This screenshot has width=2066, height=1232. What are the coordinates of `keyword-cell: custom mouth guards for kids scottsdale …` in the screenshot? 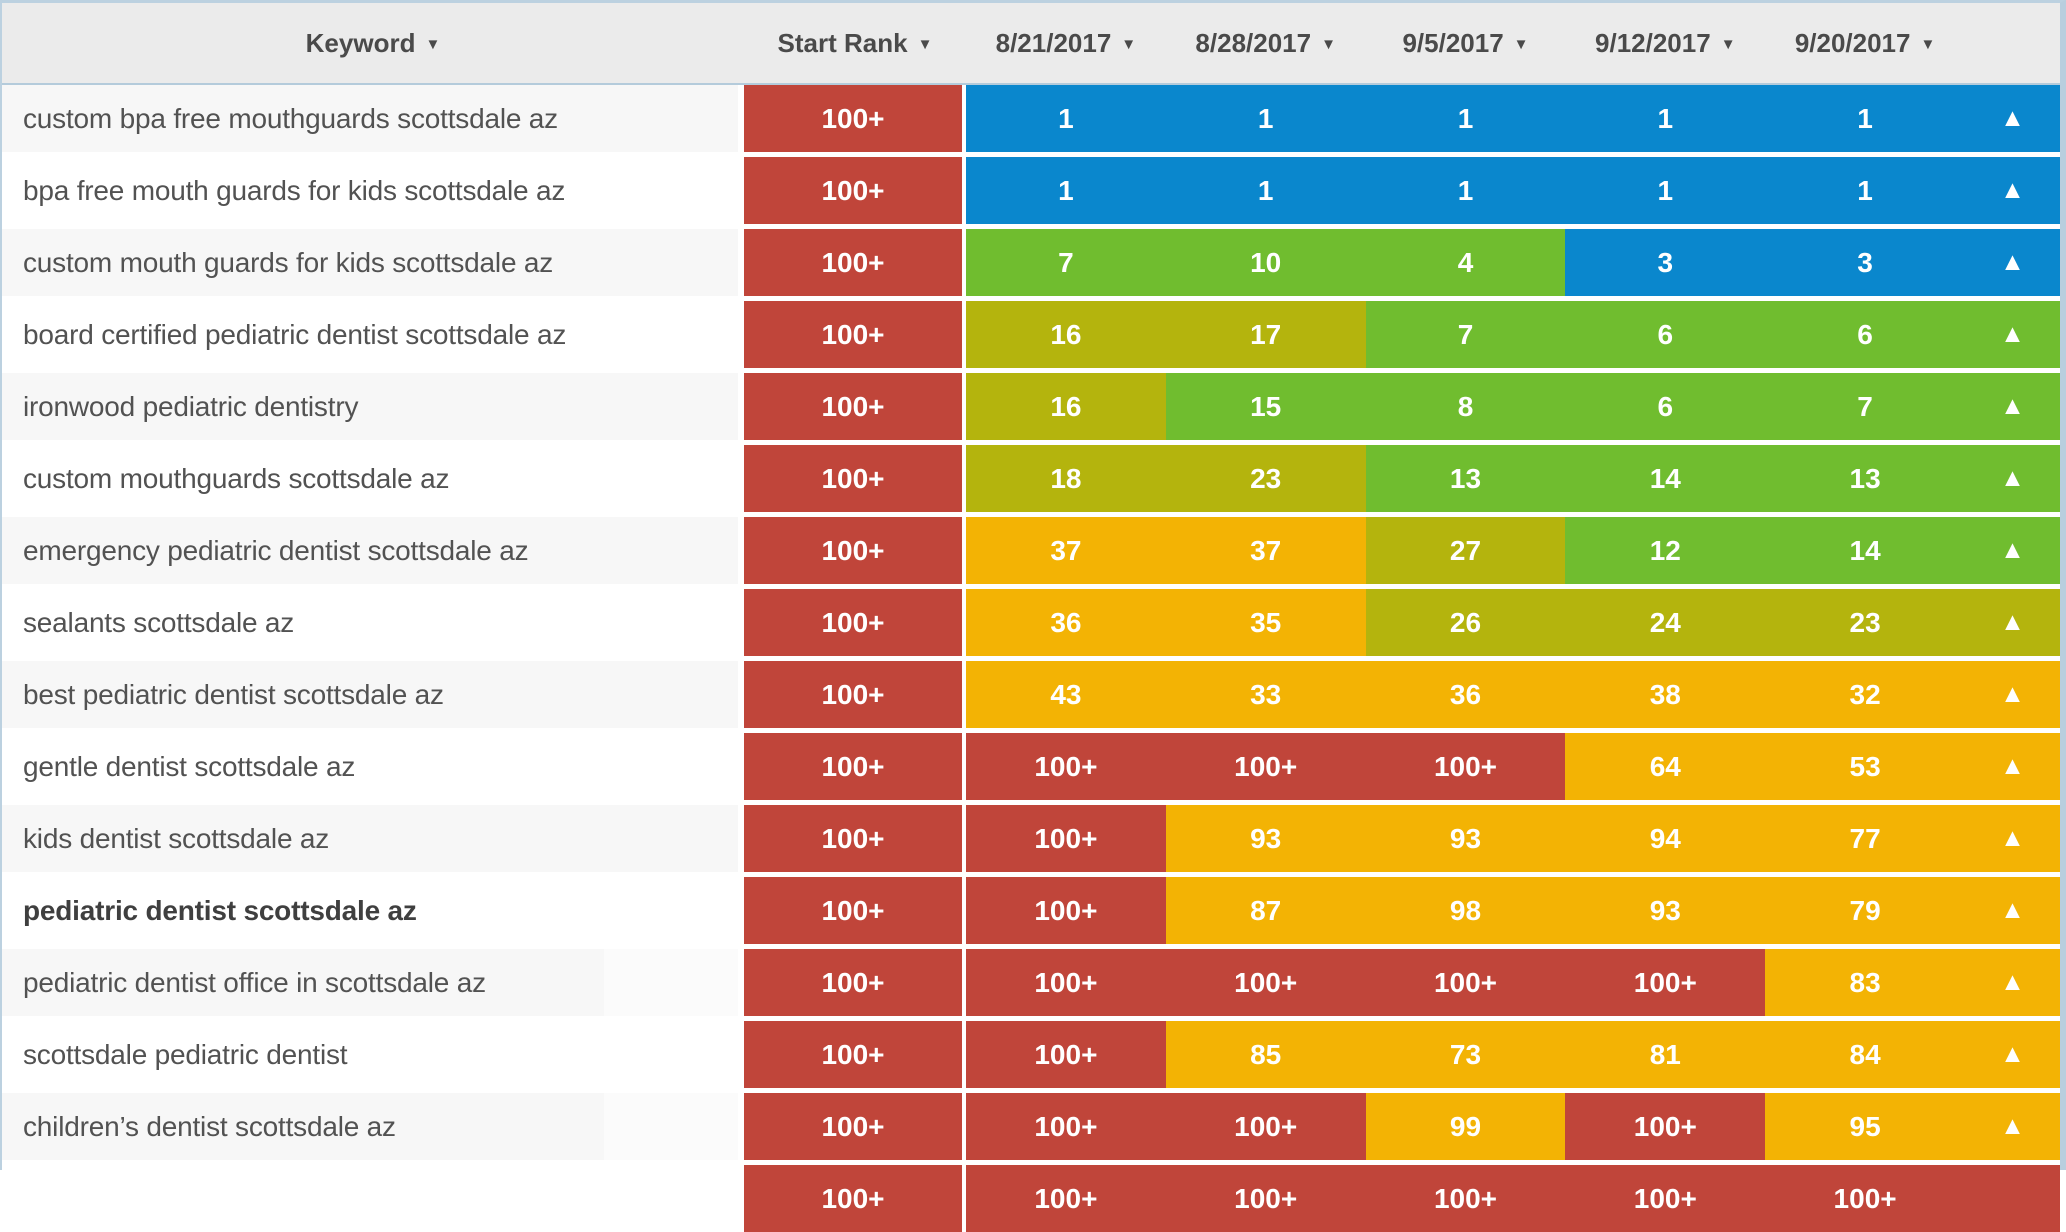 It's located at (370, 262).